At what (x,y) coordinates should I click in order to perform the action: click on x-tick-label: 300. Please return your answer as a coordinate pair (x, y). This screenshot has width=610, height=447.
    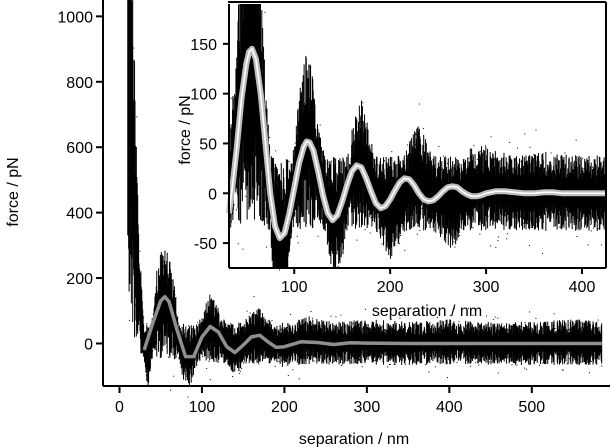
    Looking at the image, I should click on (486, 287).